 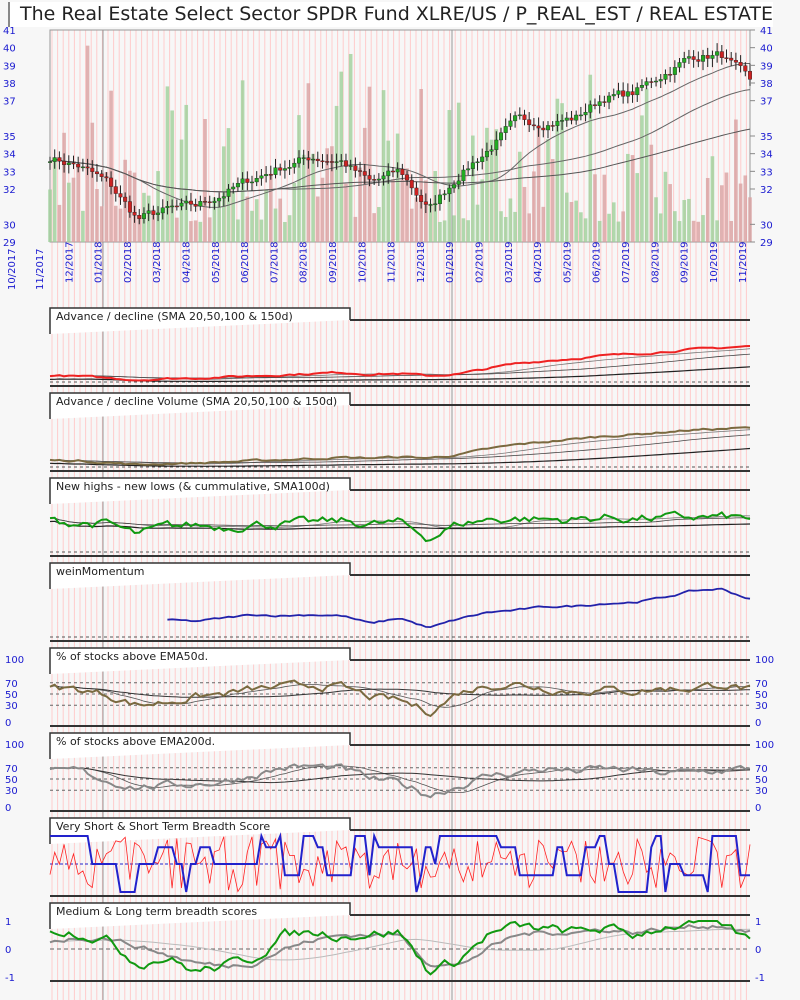 I want to click on y-tick-label-left: 100, so click(x=14, y=745).